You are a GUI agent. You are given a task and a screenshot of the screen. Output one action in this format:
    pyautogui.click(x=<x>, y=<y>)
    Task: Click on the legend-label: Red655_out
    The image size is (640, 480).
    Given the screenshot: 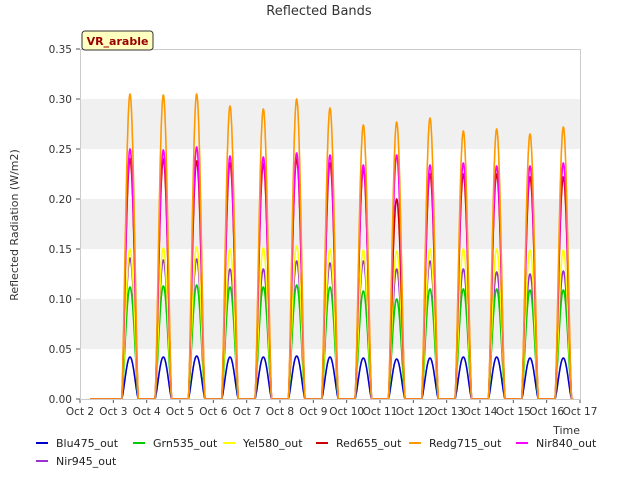 What is the action you would take?
    pyautogui.click(x=369, y=443)
    